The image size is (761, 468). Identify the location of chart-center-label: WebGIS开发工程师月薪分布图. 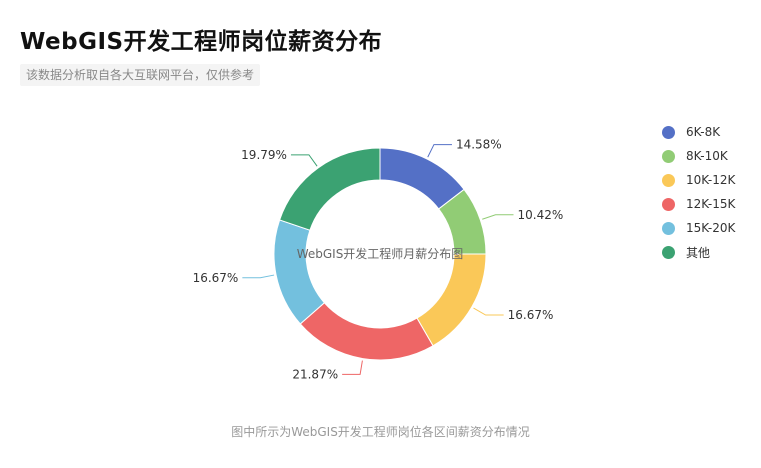
(380, 253).